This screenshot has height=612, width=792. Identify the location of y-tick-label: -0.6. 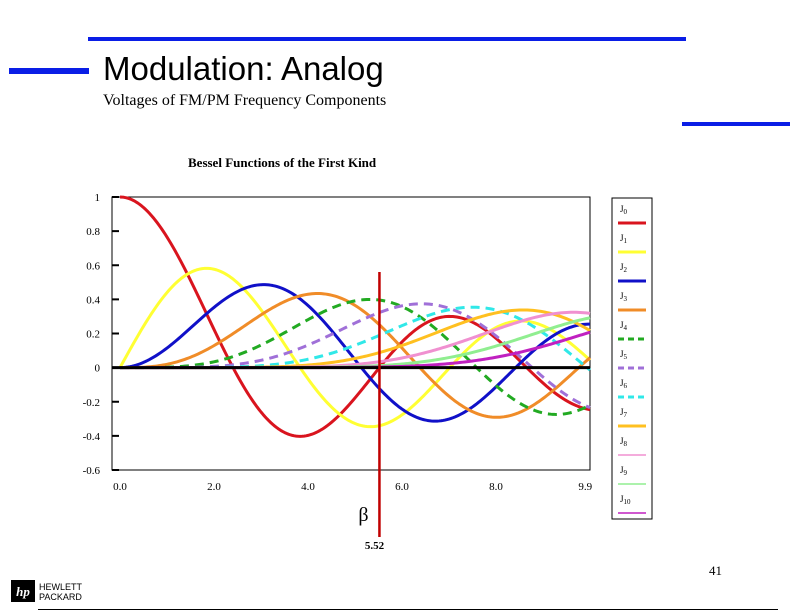
(92, 471).